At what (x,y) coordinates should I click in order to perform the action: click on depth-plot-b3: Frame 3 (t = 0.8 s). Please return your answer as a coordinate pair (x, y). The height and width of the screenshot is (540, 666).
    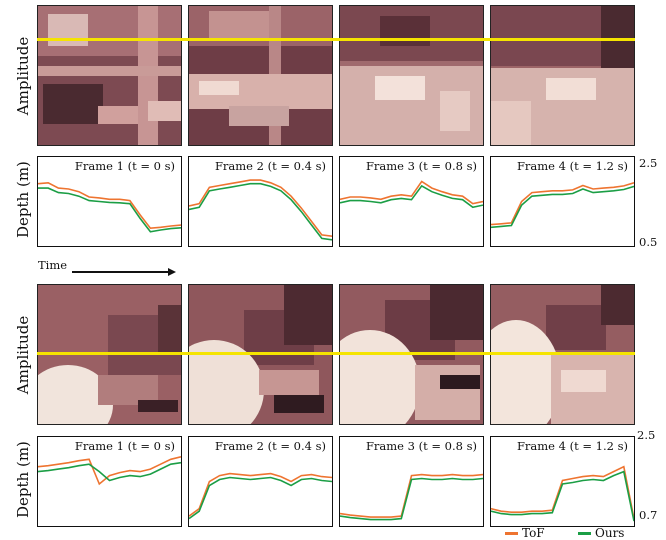
    Looking at the image, I should click on (411, 481).